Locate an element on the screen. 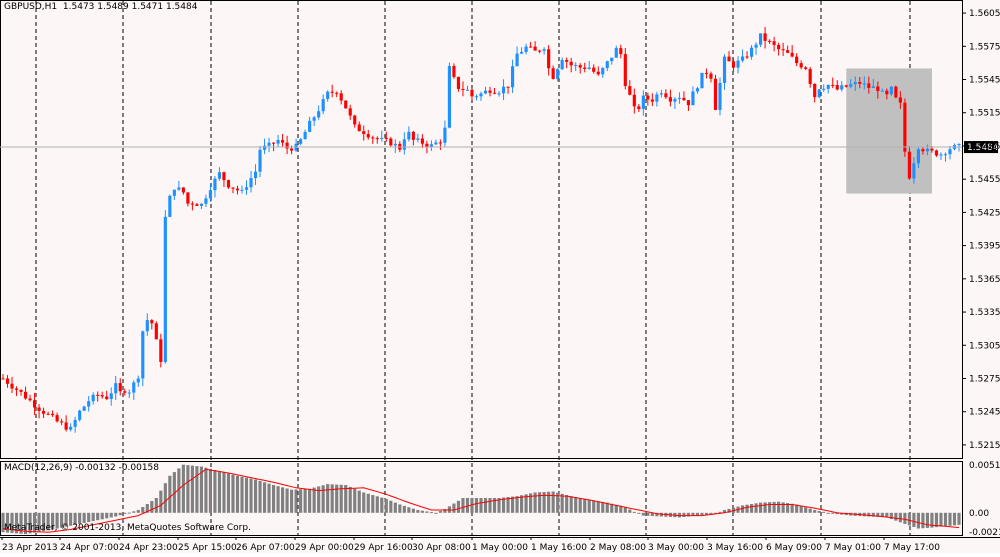 This screenshot has width=1000, height=557. price-tick-label: 1.5245 is located at coordinates (984, 413).